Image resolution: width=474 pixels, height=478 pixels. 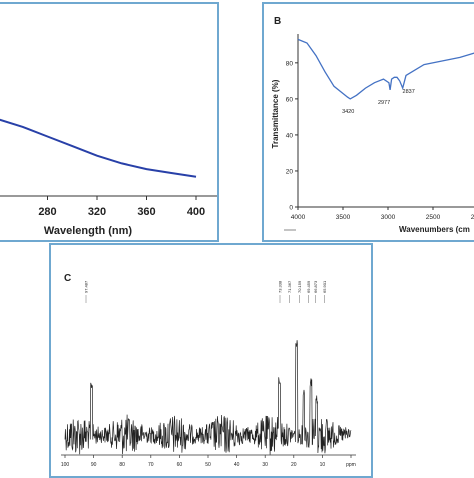 I want to click on ftir-ytick-label: 60, so click(x=290, y=99).